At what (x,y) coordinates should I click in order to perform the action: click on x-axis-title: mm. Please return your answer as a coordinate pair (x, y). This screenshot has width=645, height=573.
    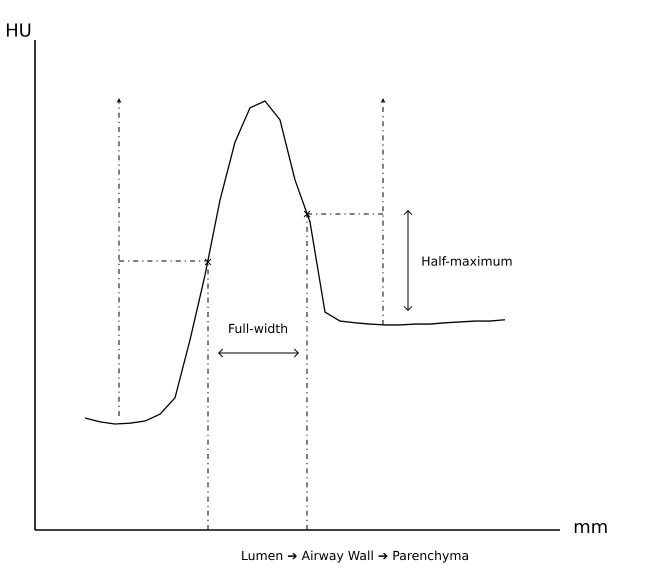
    Looking at the image, I should click on (590, 528).